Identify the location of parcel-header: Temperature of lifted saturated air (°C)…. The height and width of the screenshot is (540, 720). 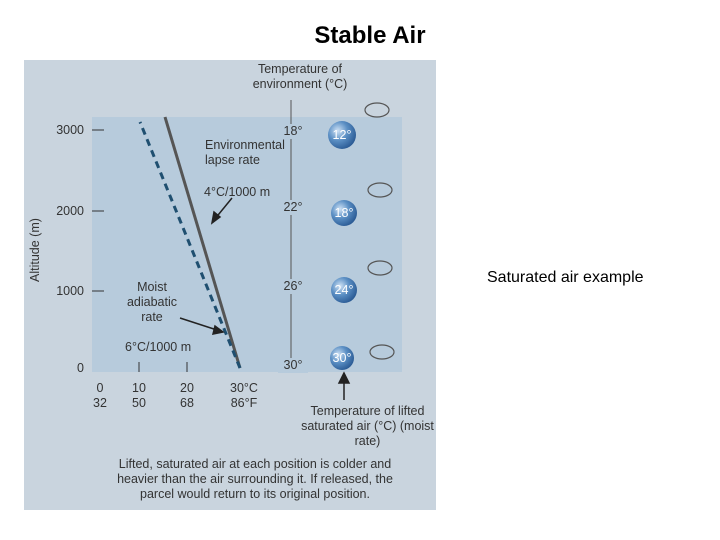
(367, 426).